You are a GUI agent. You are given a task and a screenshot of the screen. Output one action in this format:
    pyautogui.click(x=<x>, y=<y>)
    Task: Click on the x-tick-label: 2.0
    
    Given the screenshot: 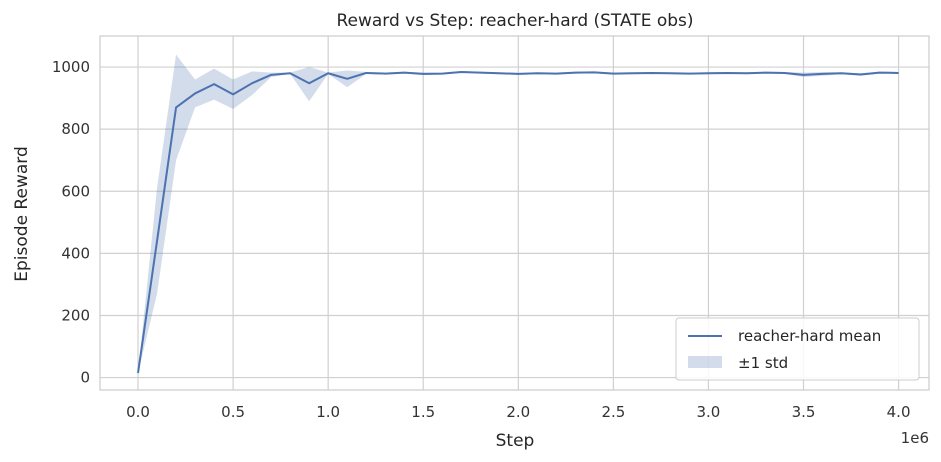 What is the action you would take?
    pyautogui.click(x=518, y=412)
    